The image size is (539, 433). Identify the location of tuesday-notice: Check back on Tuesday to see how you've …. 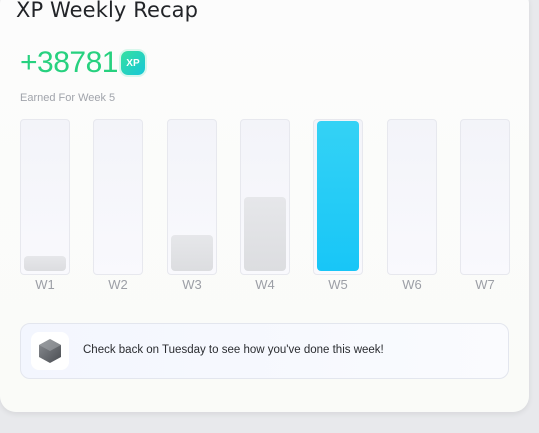
(264, 351).